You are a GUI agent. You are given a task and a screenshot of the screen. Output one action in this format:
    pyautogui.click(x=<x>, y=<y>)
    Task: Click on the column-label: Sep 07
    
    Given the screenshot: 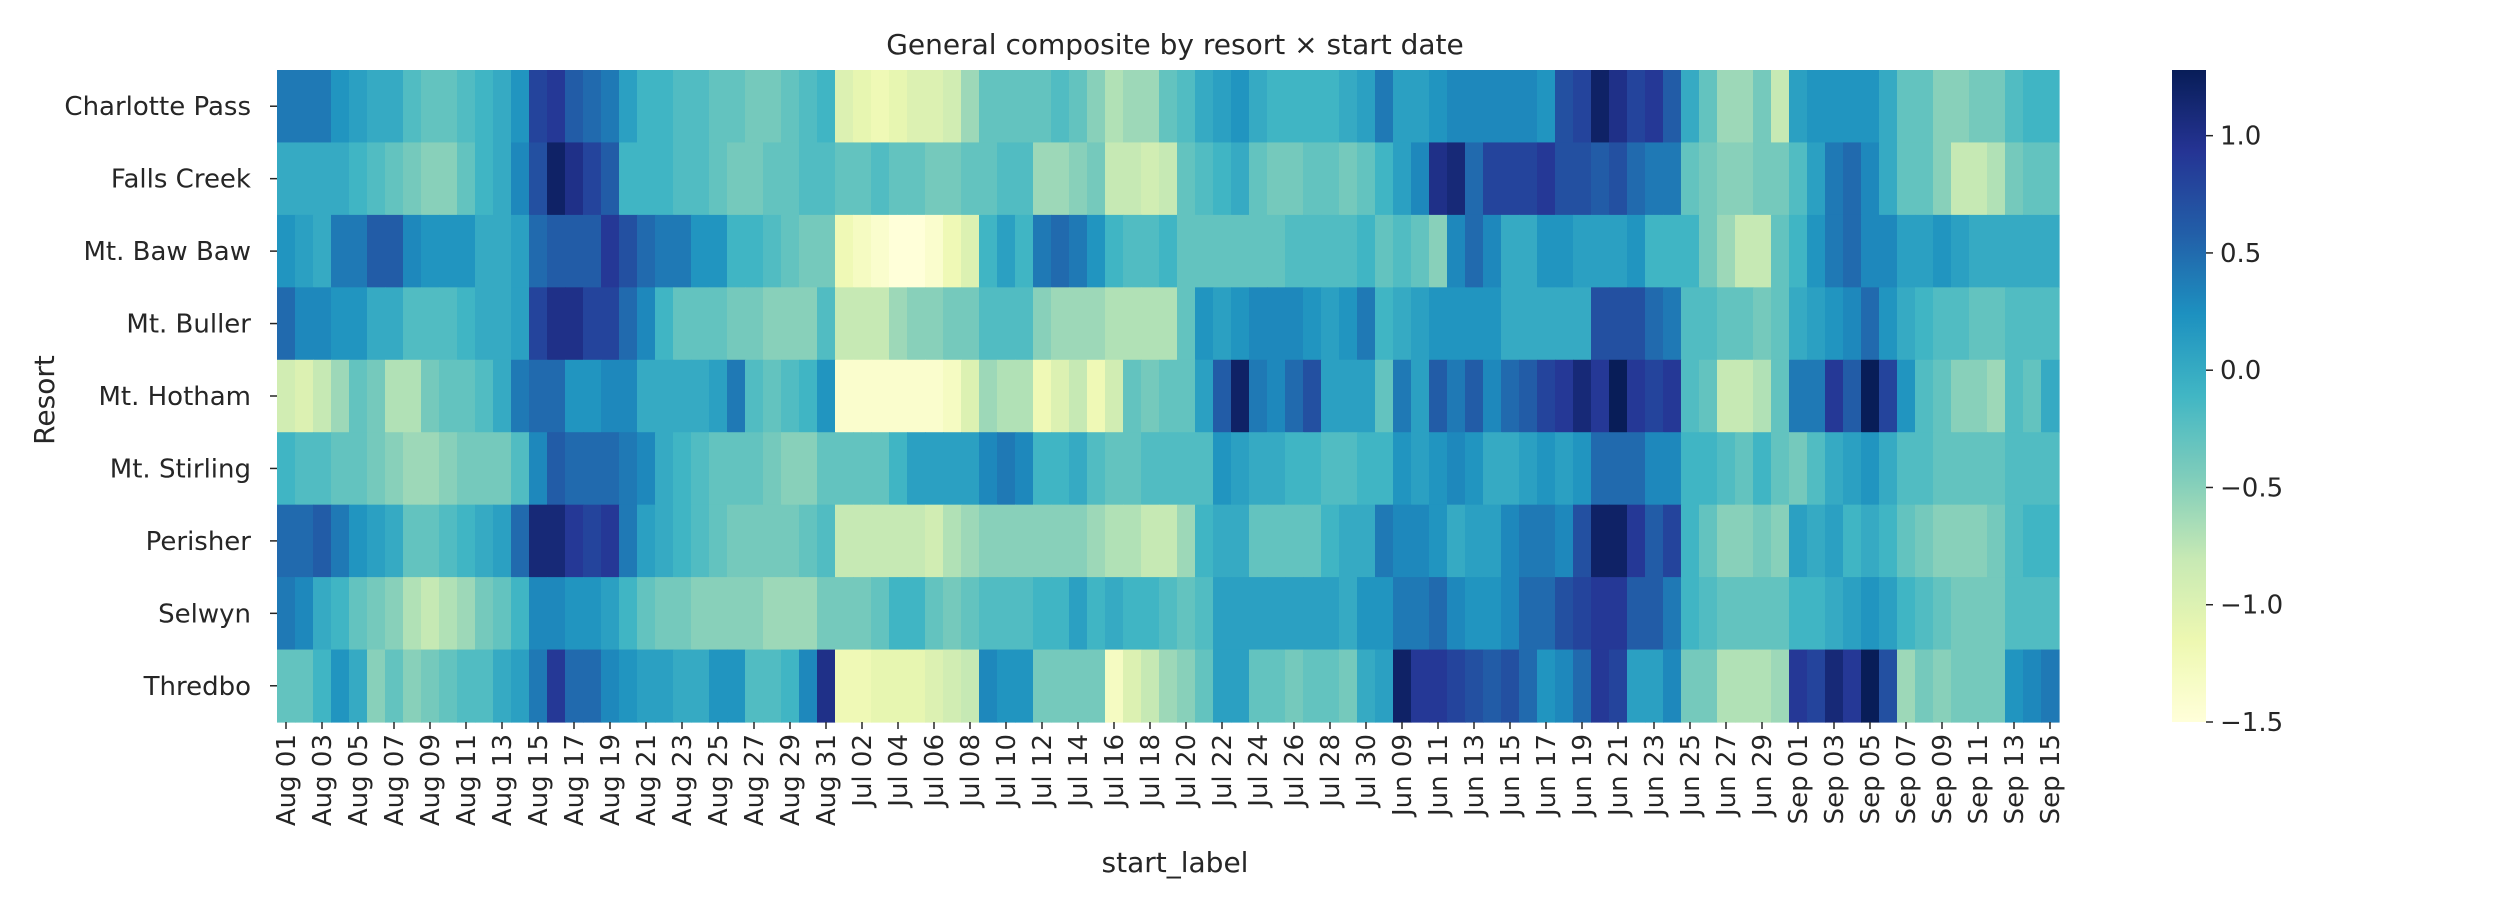 What is the action you would take?
    pyautogui.click(x=1907, y=779)
    